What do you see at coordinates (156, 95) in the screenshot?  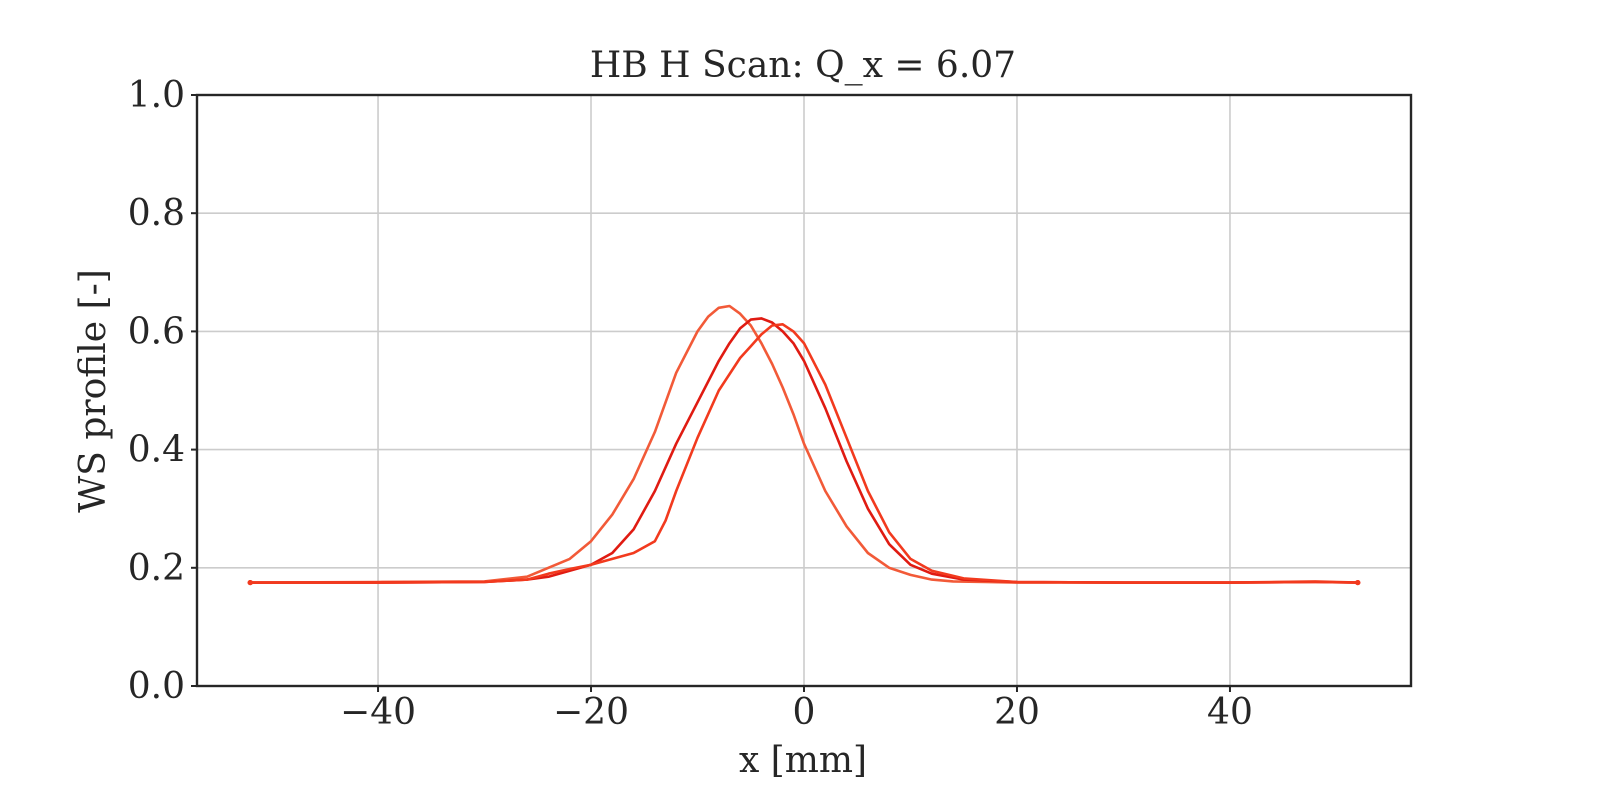 I see `y-tick-label: 1.0` at bounding box center [156, 95].